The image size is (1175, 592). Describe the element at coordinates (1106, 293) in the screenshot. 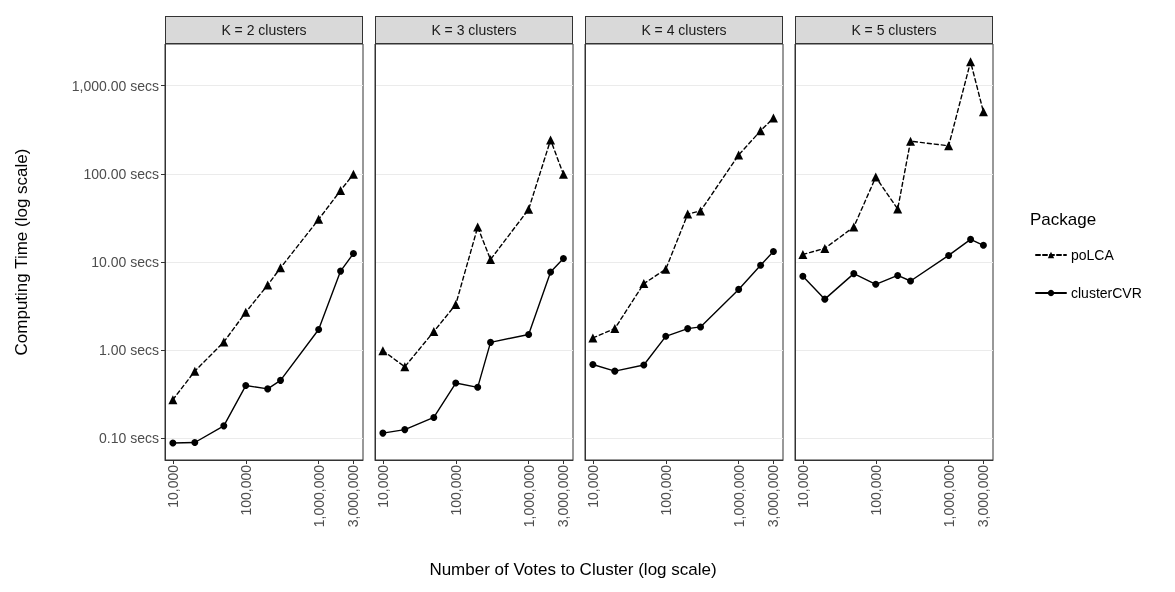

I see `legend-label: clusterCVR` at that location.